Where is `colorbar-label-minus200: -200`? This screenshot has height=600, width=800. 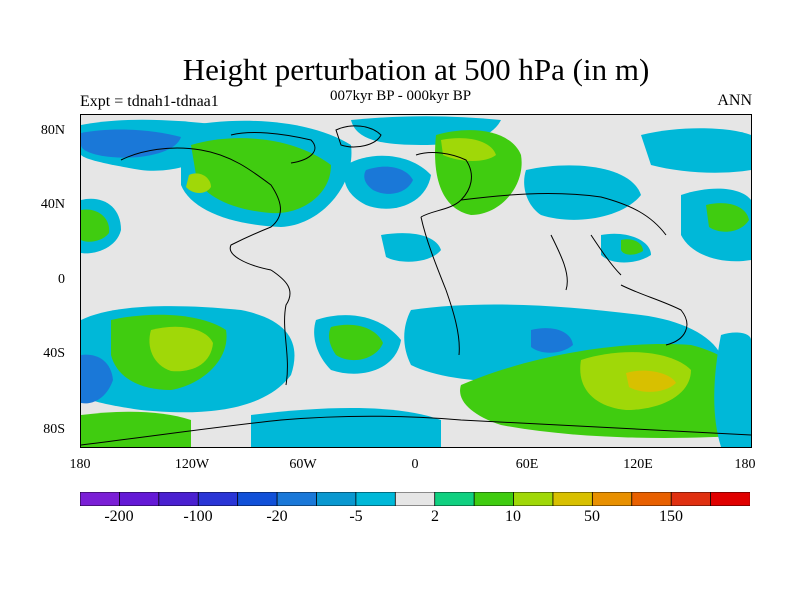 colorbar-label-minus200: -200 is located at coordinates (119, 516).